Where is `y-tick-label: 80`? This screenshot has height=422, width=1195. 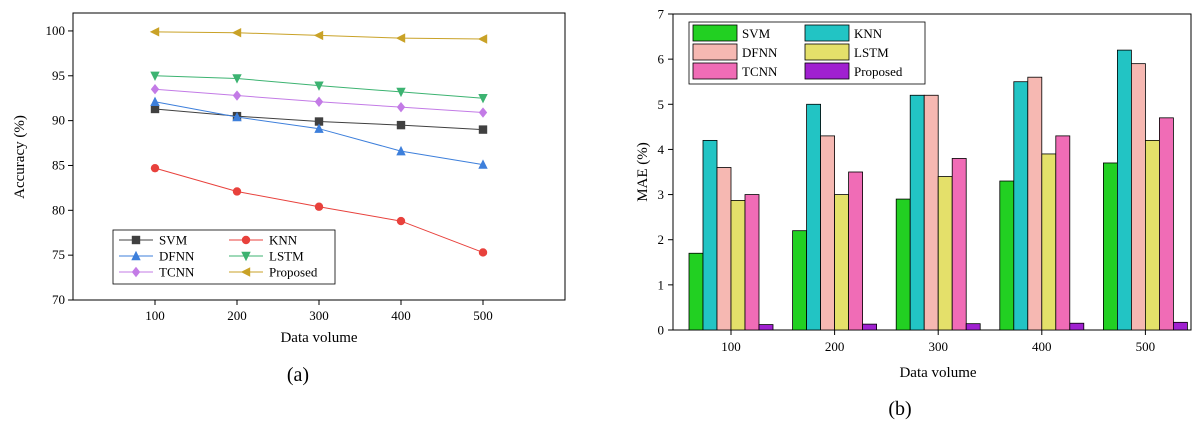
y-tick-label: 80 is located at coordinates (58, 209).